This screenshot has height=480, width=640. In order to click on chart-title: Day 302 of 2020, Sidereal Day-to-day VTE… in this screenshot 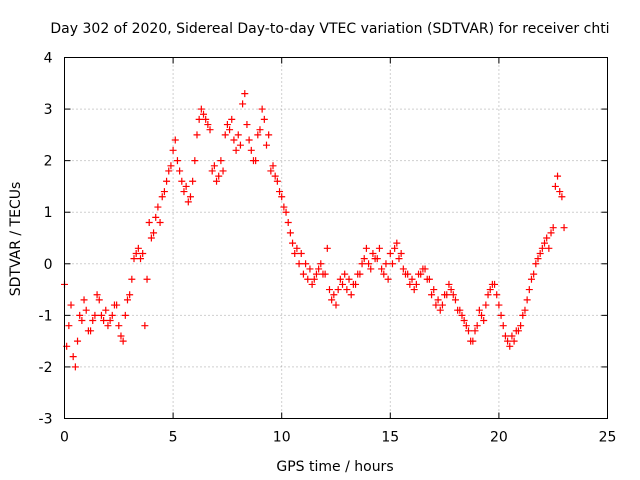, I will do `click(329, 29)`.